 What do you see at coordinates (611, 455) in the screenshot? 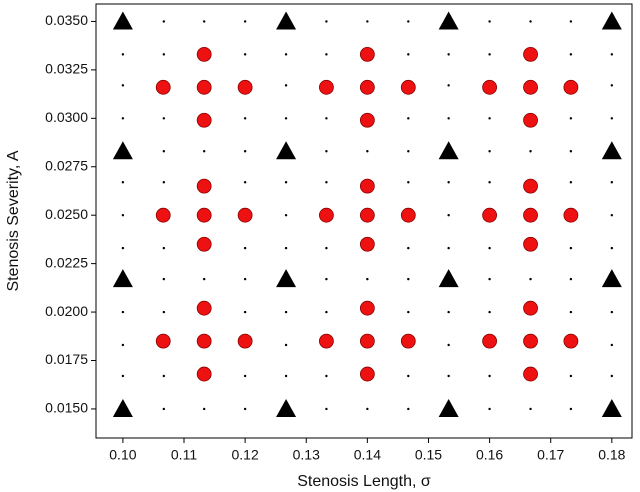
I see `x-tick-label: 0.18` at bounding box center [611, 455].